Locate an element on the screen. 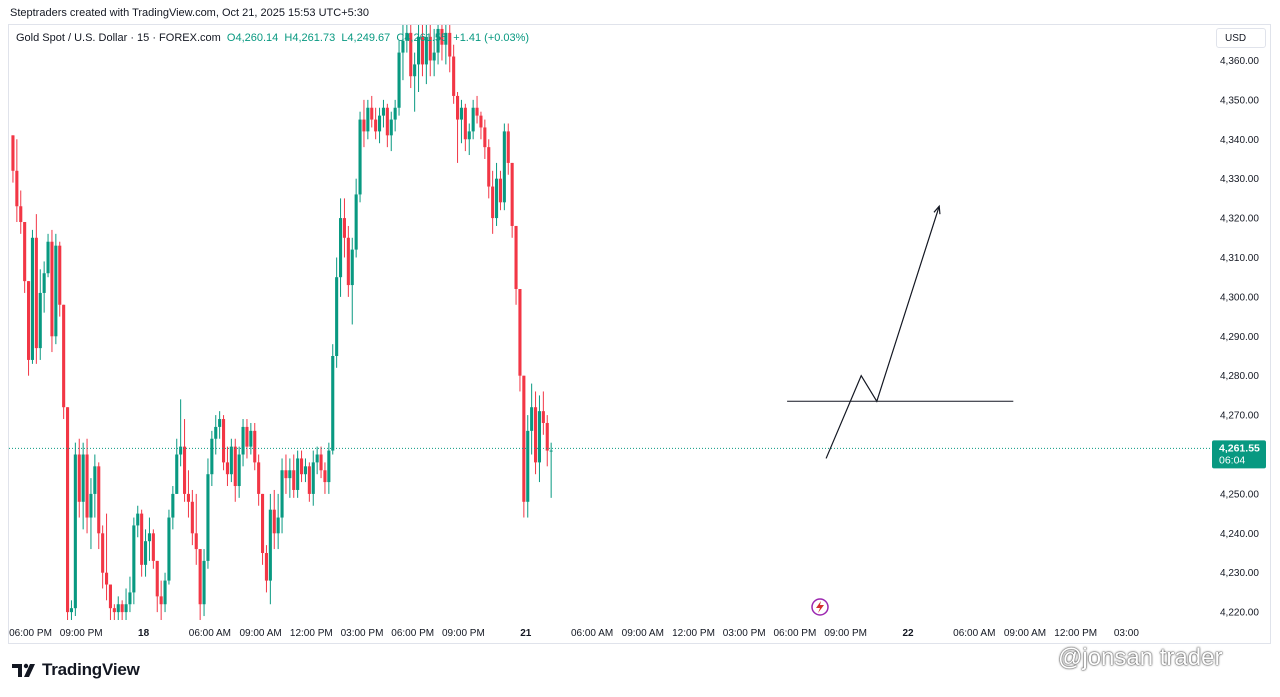 The height and width of the screenshot is (697, 1280). x-tick-label: 22 is located at coordinates (908, 633).